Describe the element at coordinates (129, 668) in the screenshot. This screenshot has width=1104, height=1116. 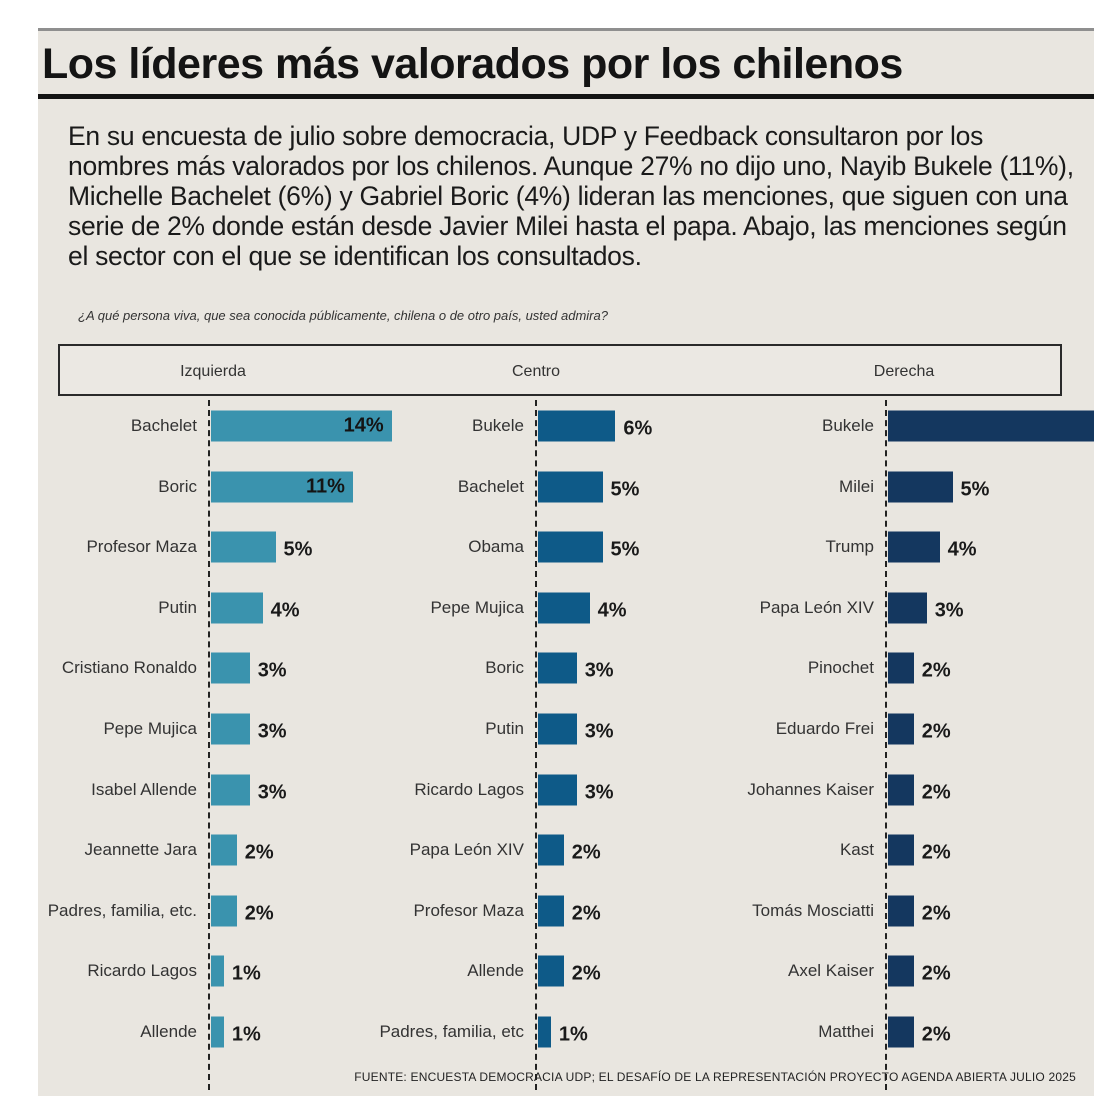
I see `category-label-izquierda: Cristiano Ronaldo` at that location.